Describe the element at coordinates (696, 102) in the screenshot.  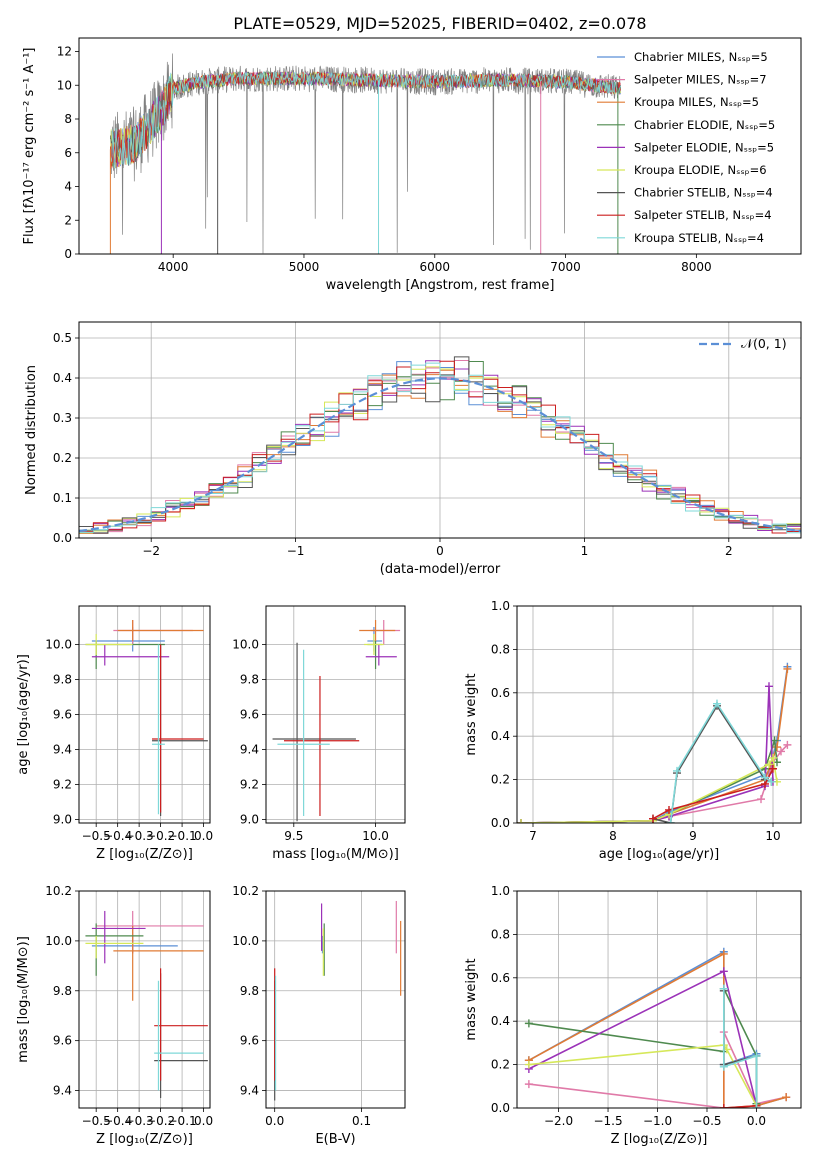
I see `legend-label: Kroupa MILES, Nₛₛₚ=5` at that location.